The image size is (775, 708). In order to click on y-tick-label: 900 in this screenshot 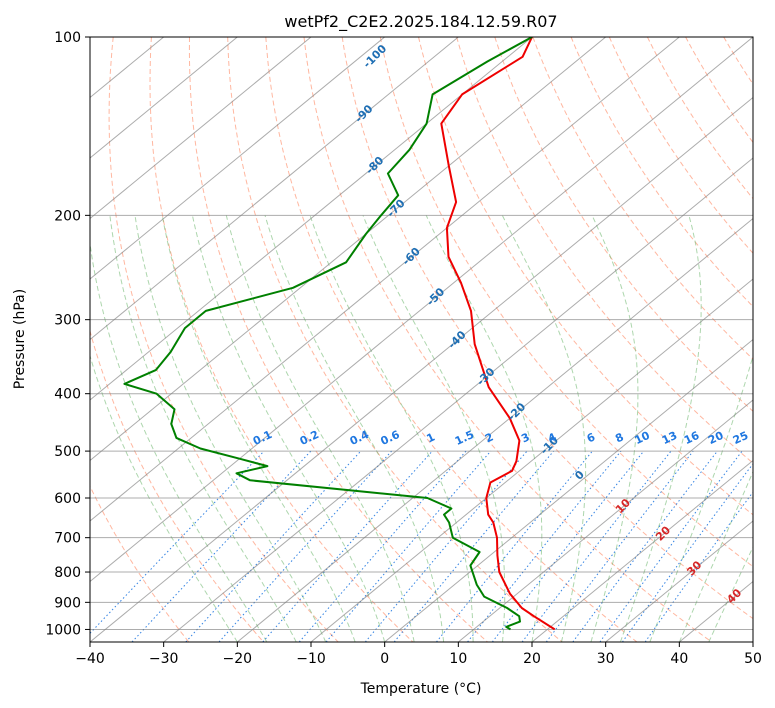, I will do `click(67, 603)`.